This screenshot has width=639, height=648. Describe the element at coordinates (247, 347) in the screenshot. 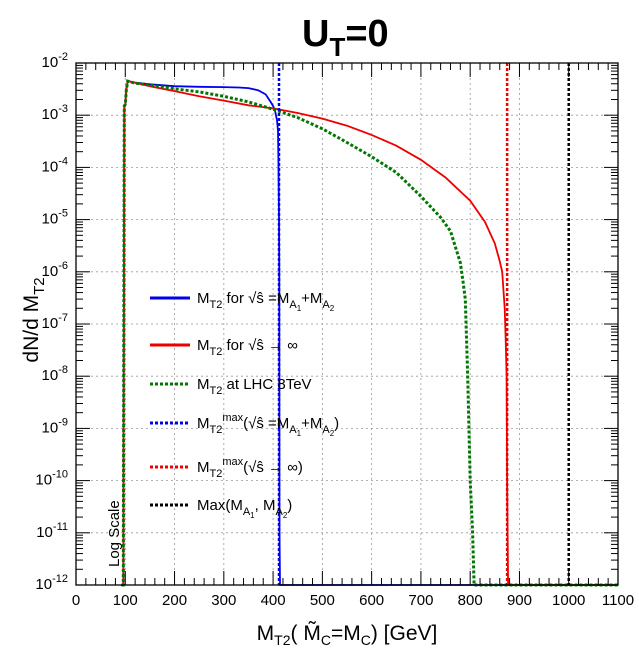

I see `legend-label-1: MT2 for √ŝ → ∞` at that location.